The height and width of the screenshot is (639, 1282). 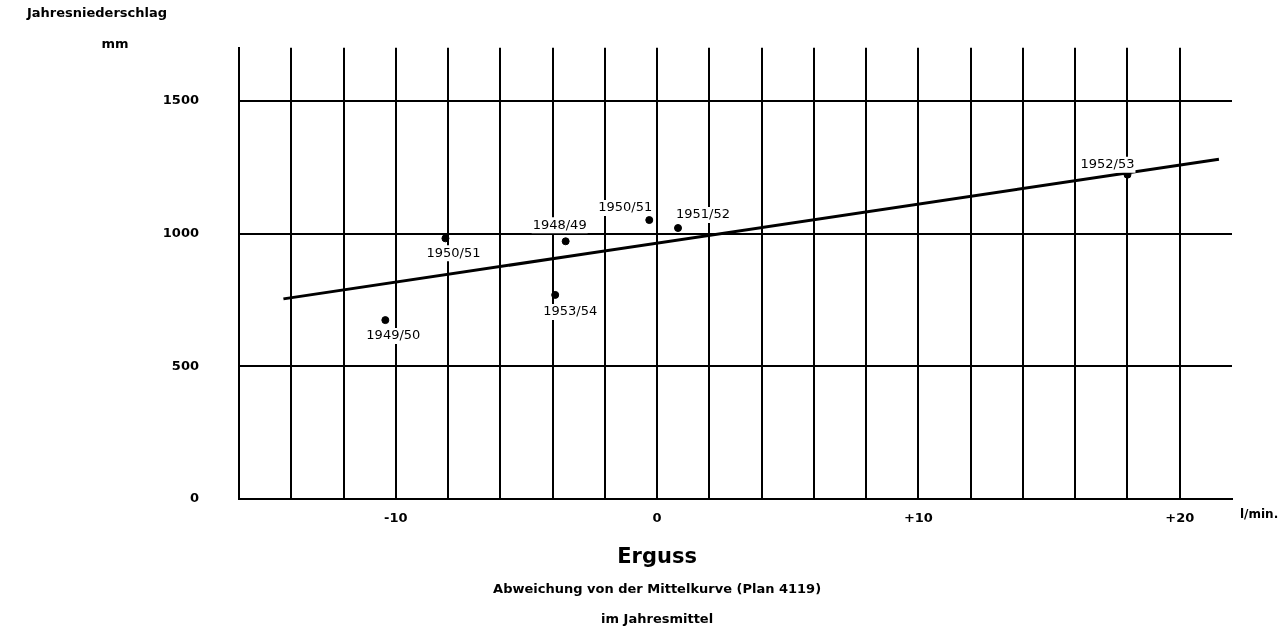 I want to click on annotation: 1948/49, so click(x=559, y=224).